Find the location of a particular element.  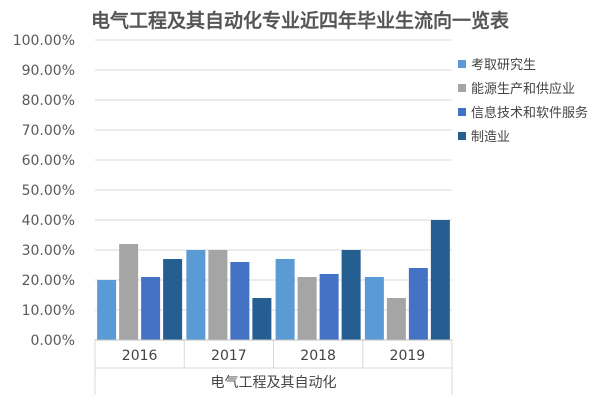

y-tick-label: 20.00% is located at coordinates (48, 281).